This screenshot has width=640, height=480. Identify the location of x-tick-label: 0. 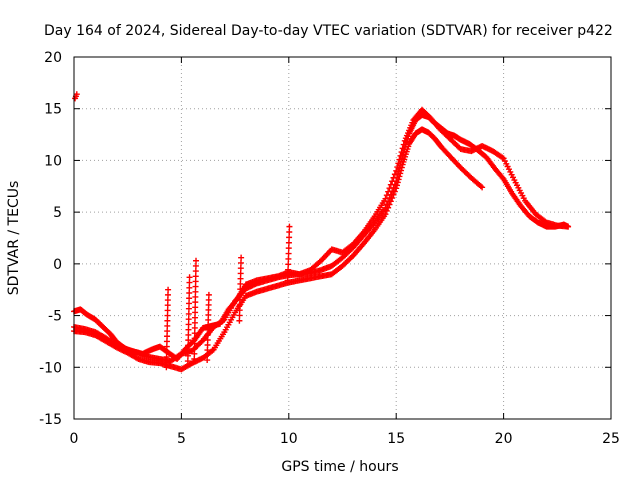
(74, 439).